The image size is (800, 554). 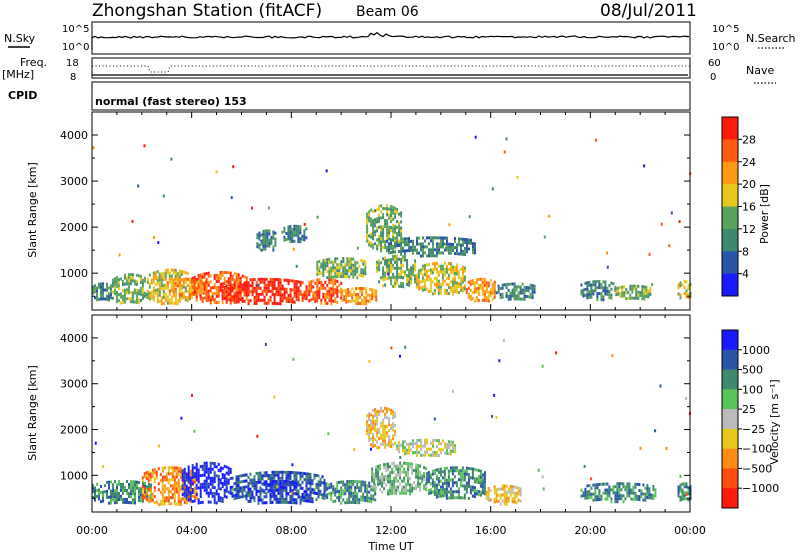 What do you see at coordinates (74, 338) in the screenshot?
I see `velocity-ytick-label: 4000` at bounding box center [74, 338].